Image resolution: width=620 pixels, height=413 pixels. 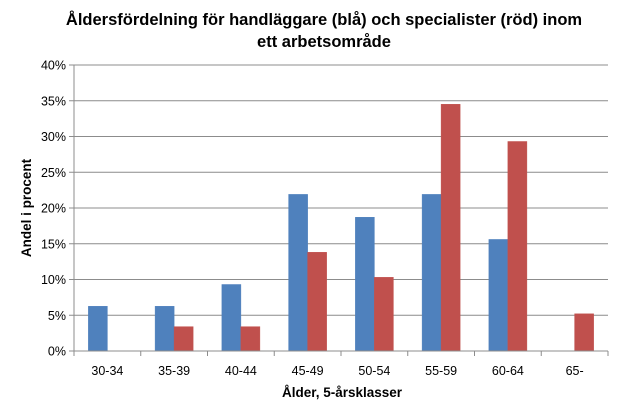 What do you see at coordinates (107, 371) in the screenshot?
I see `x-tick-label: 30-34` at bounding box center [107, 371].